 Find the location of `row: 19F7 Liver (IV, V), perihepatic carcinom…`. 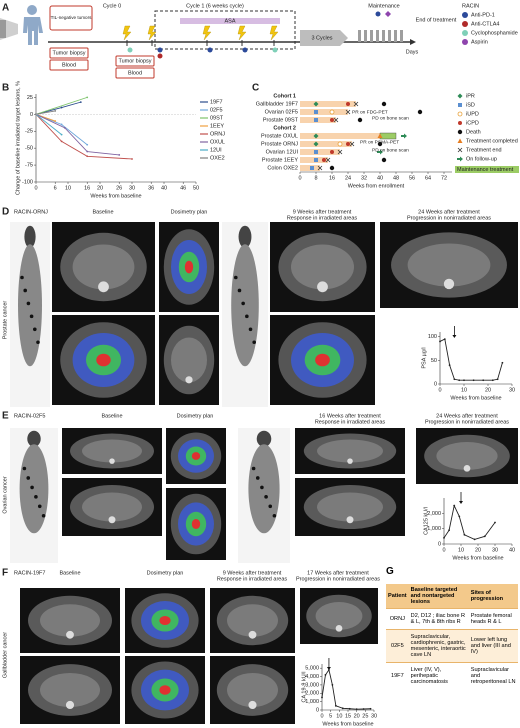

row: 19F7 Liver (IV, V), perihepatic carcinom… is located at coordinates (452, 675).